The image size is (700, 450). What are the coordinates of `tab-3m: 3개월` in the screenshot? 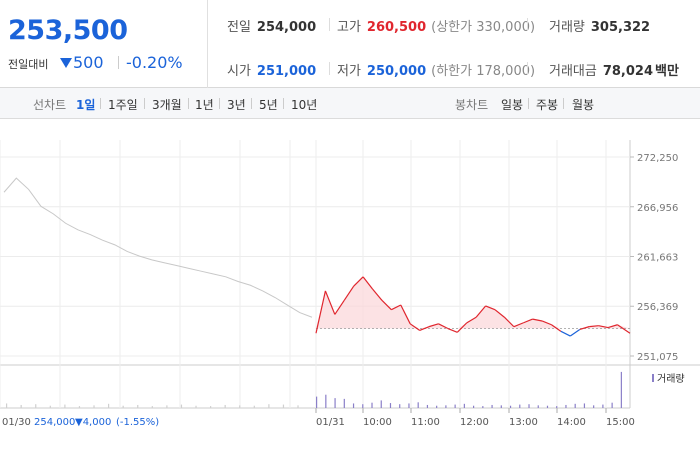 It's located at (167, 105).